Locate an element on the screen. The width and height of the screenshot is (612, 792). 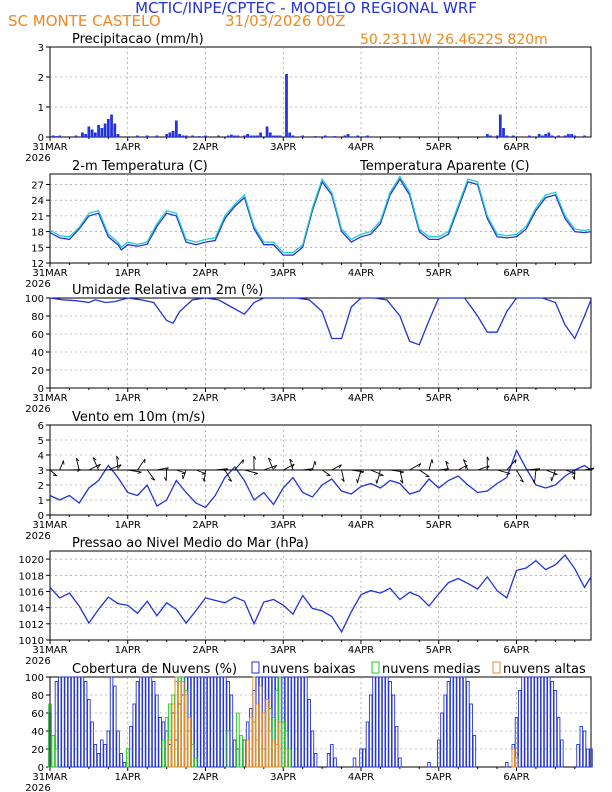
station-name: SC MONTE CASTELO is located at coordinates (84, 21).